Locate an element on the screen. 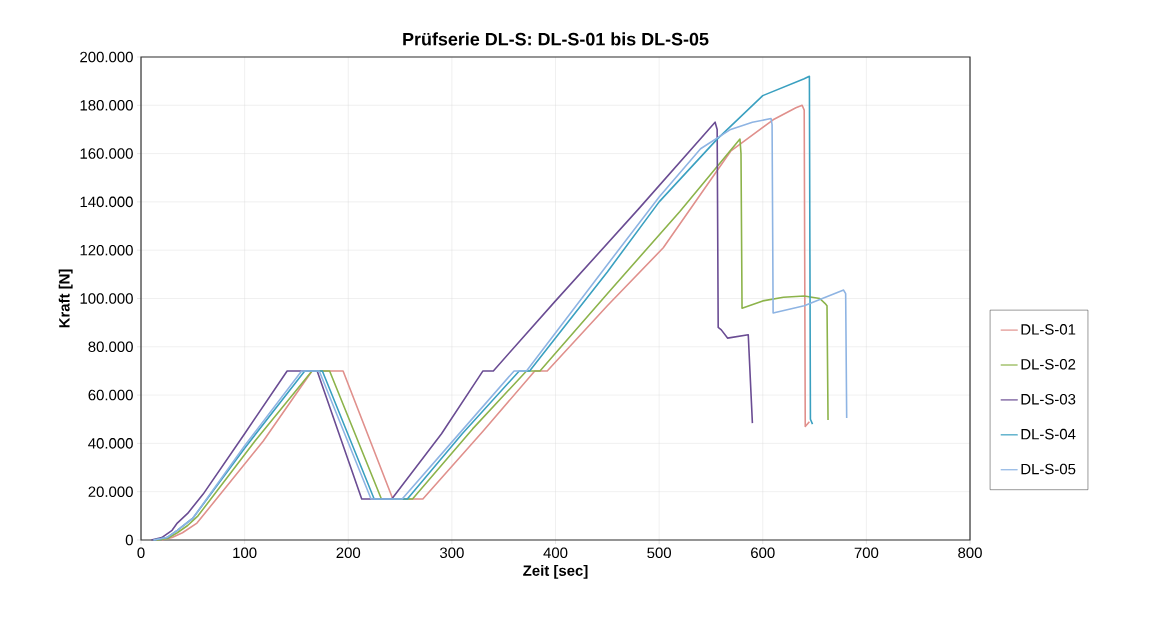 The image size is (1162, 623). legend-label: DL-S-04 is located at coordinates (1048, 434).